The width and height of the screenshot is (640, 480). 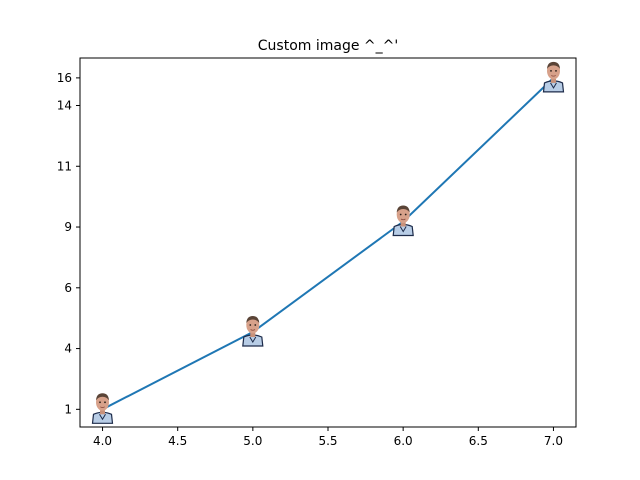 I want to click on x-tick-label: 4.0, so click(x=102, y=441).